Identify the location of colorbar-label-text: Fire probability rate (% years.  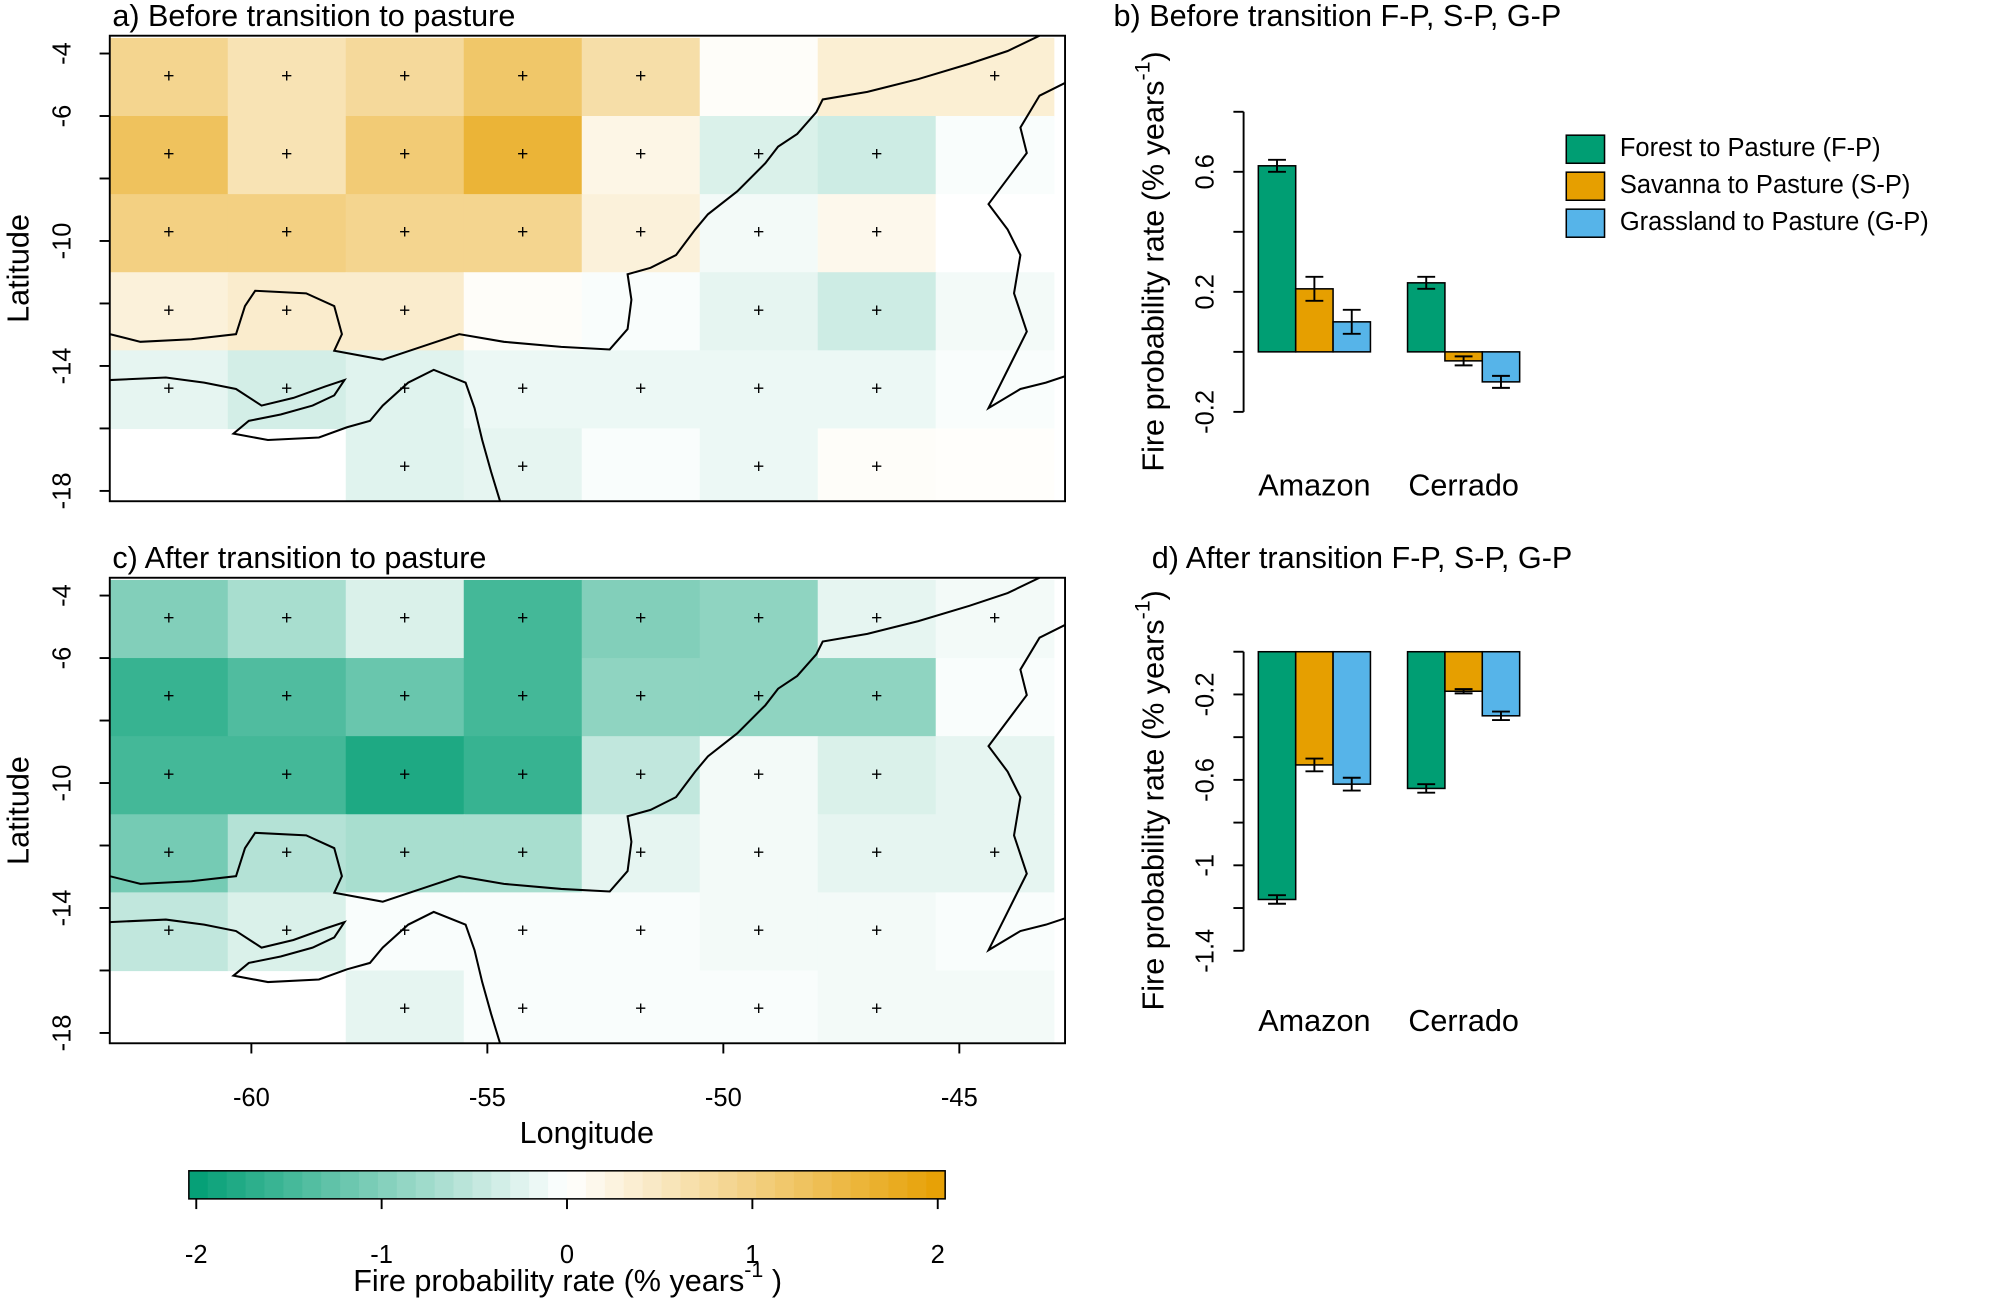
(548, 1281).